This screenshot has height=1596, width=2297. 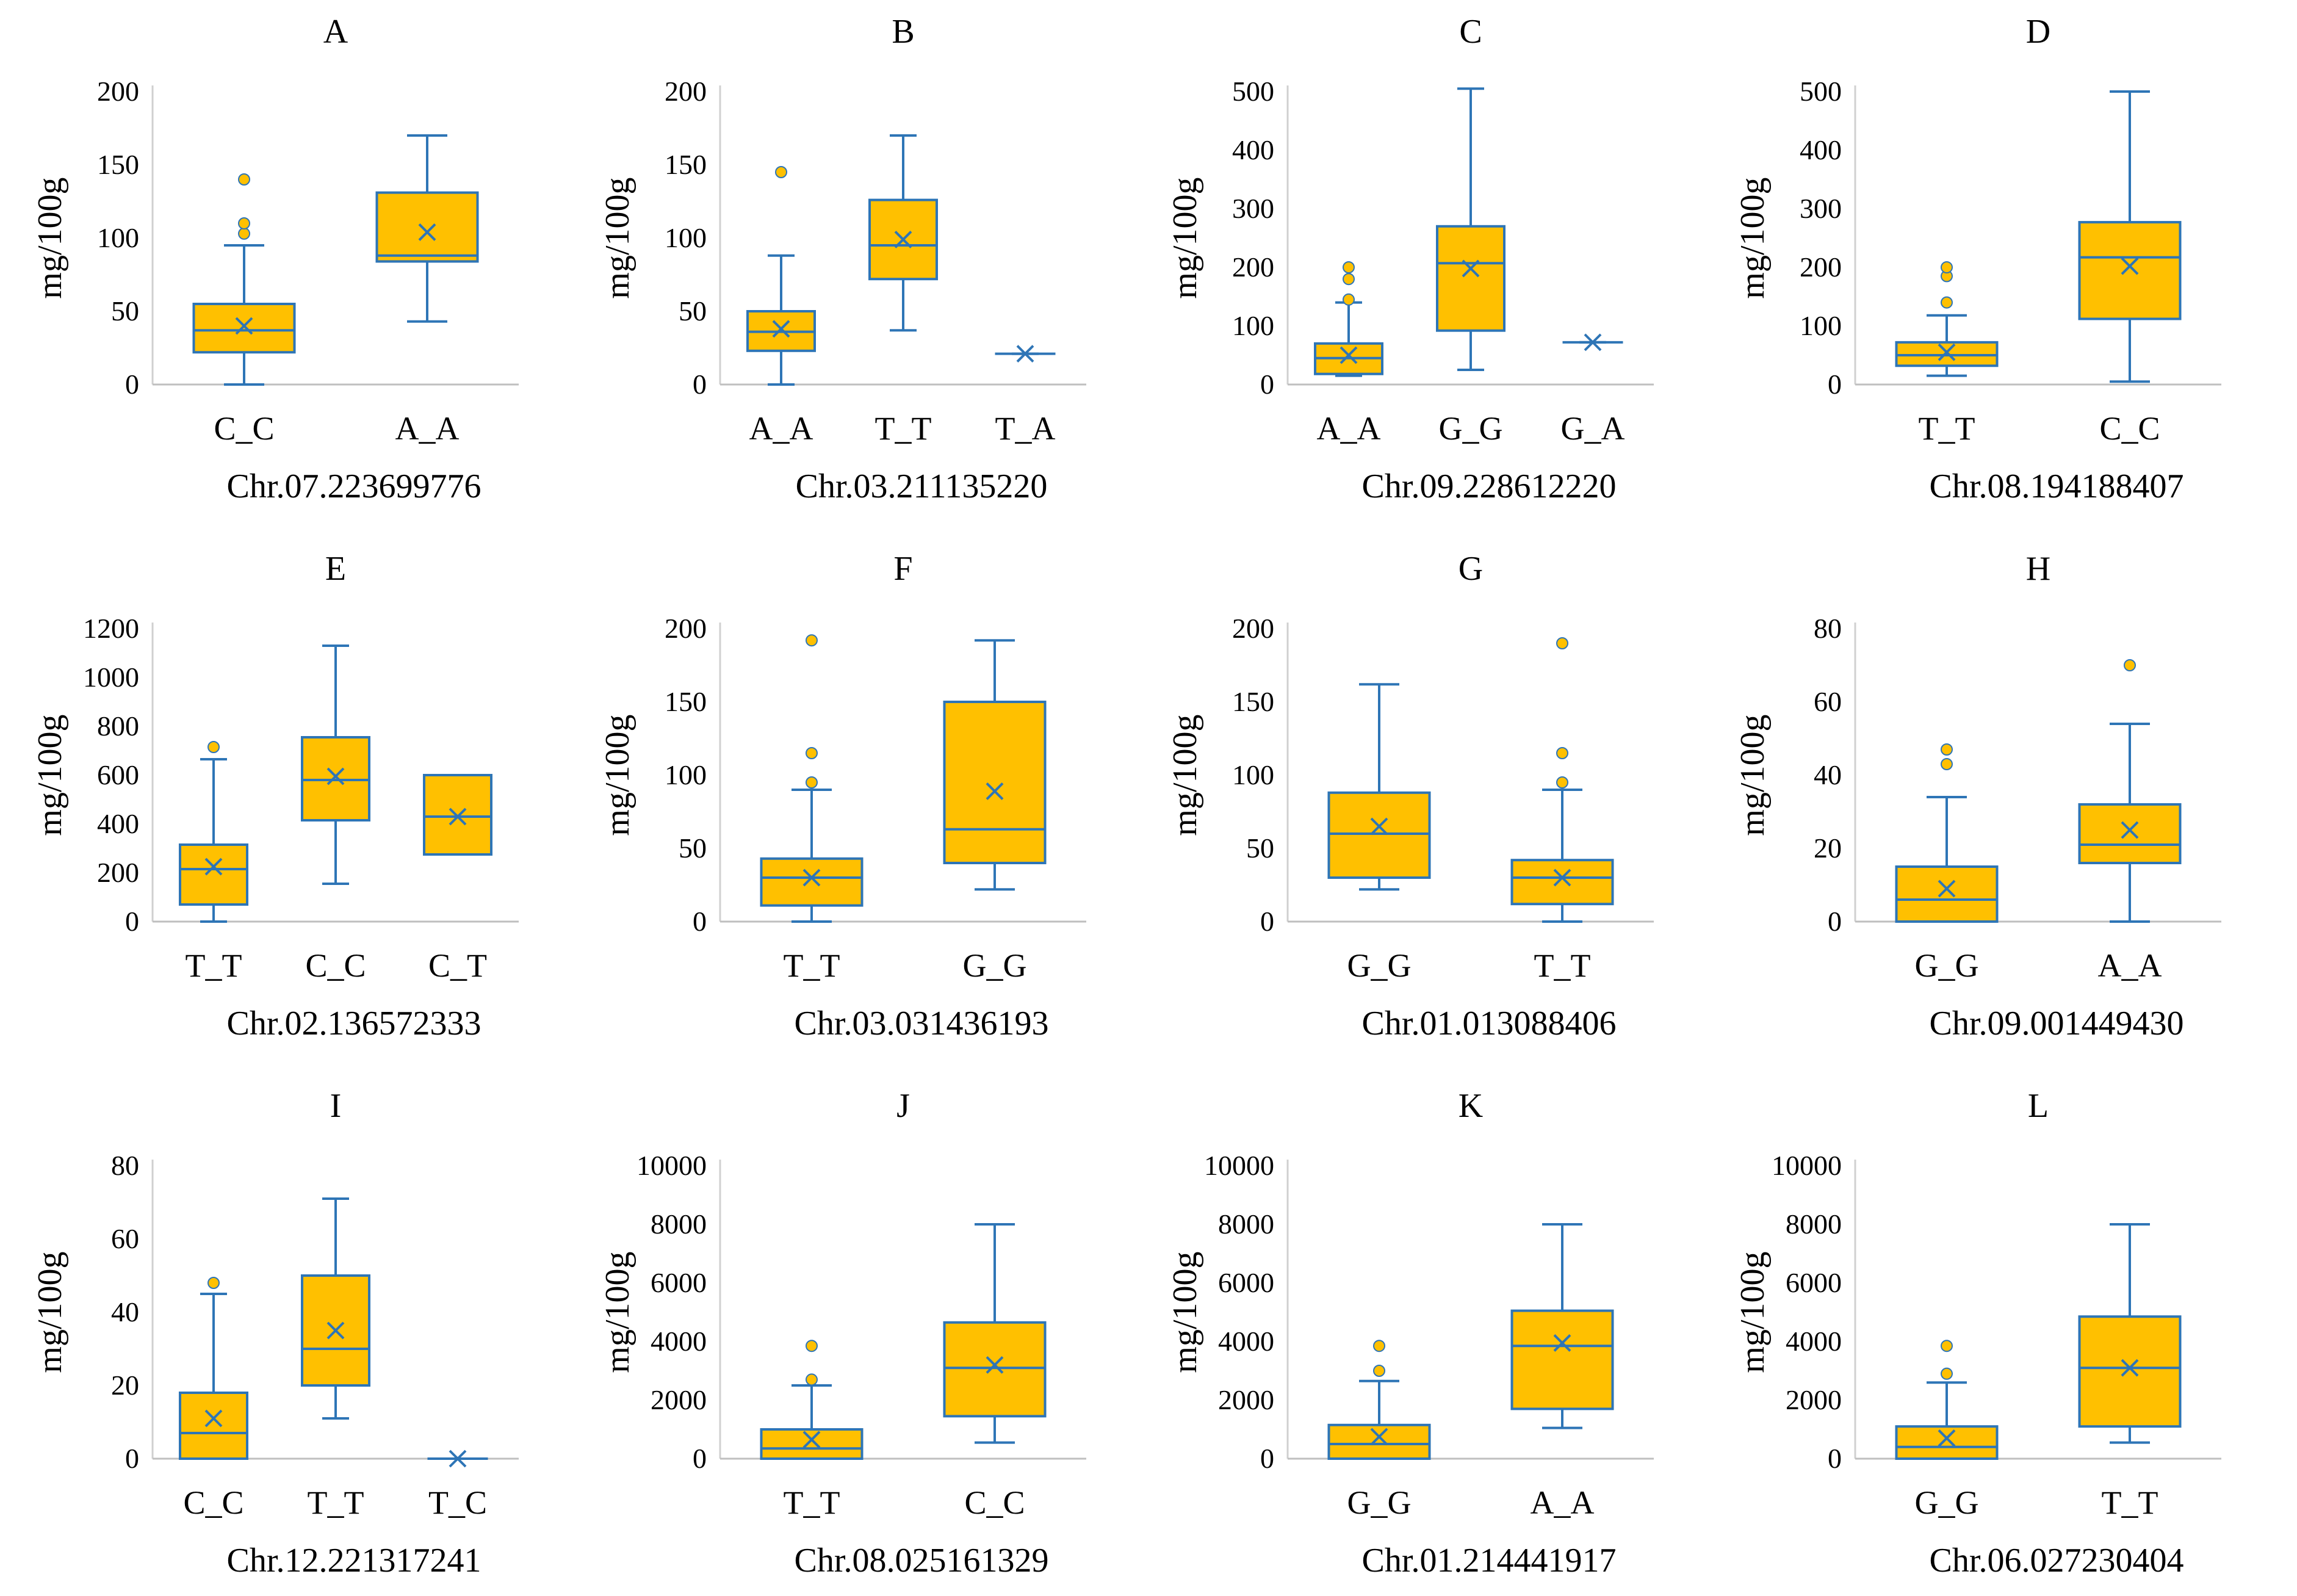 I want to click on x-axis-label: Chr.03.211135220, so click(x=922, y=487).